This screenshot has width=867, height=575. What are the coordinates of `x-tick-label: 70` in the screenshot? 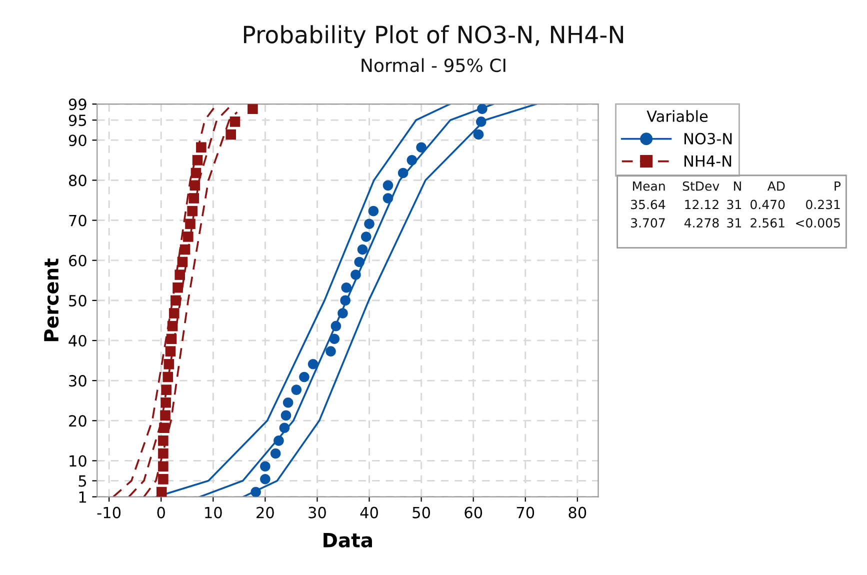 It's located at (525, 512).